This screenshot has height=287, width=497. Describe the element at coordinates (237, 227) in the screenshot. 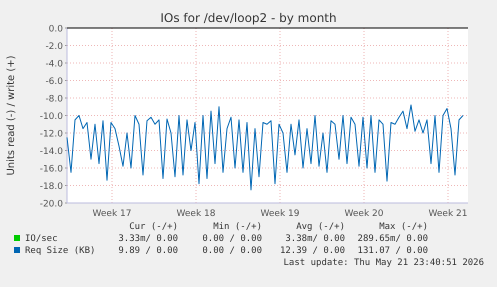

I see `text: Min (-/+)` at that location.